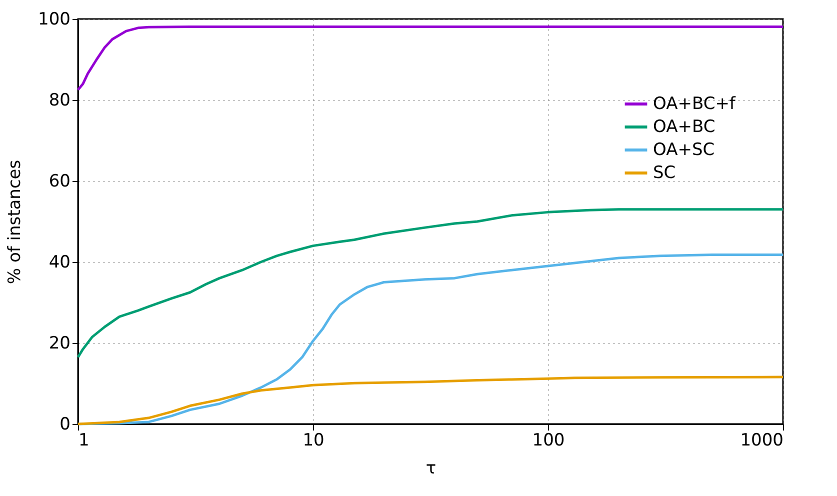 The height and width of the screenshot is (496, 837). What do you see at coordinates (694, 104) in the screenshot?
I see `legend-label: OA+BC+f` at bounding box center [694, 104].